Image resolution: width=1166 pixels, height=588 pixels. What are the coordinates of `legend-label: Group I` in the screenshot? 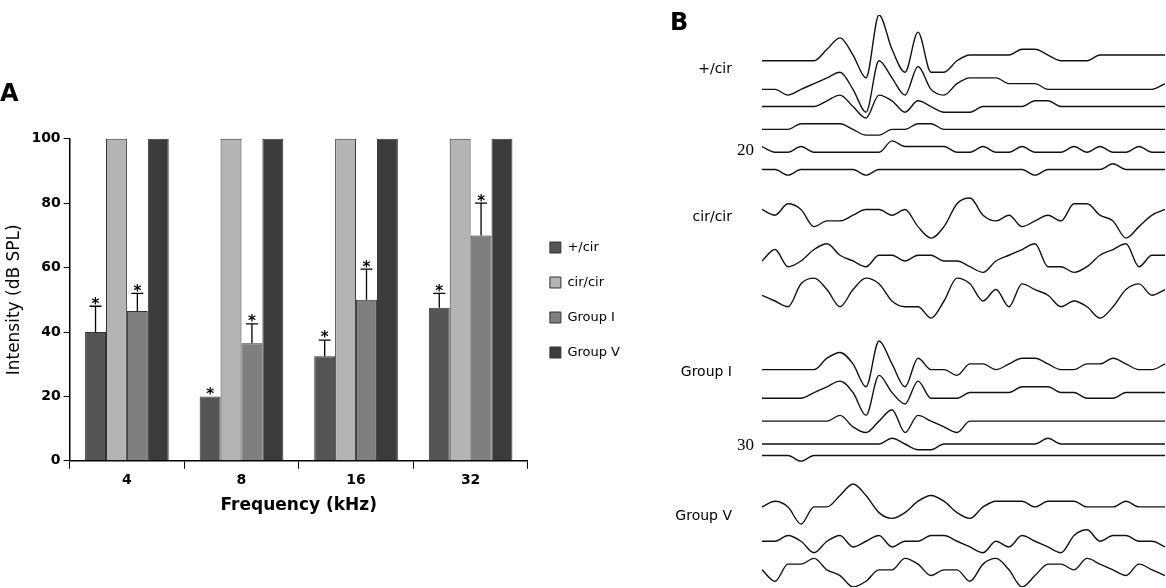 It's located at (591, 316).